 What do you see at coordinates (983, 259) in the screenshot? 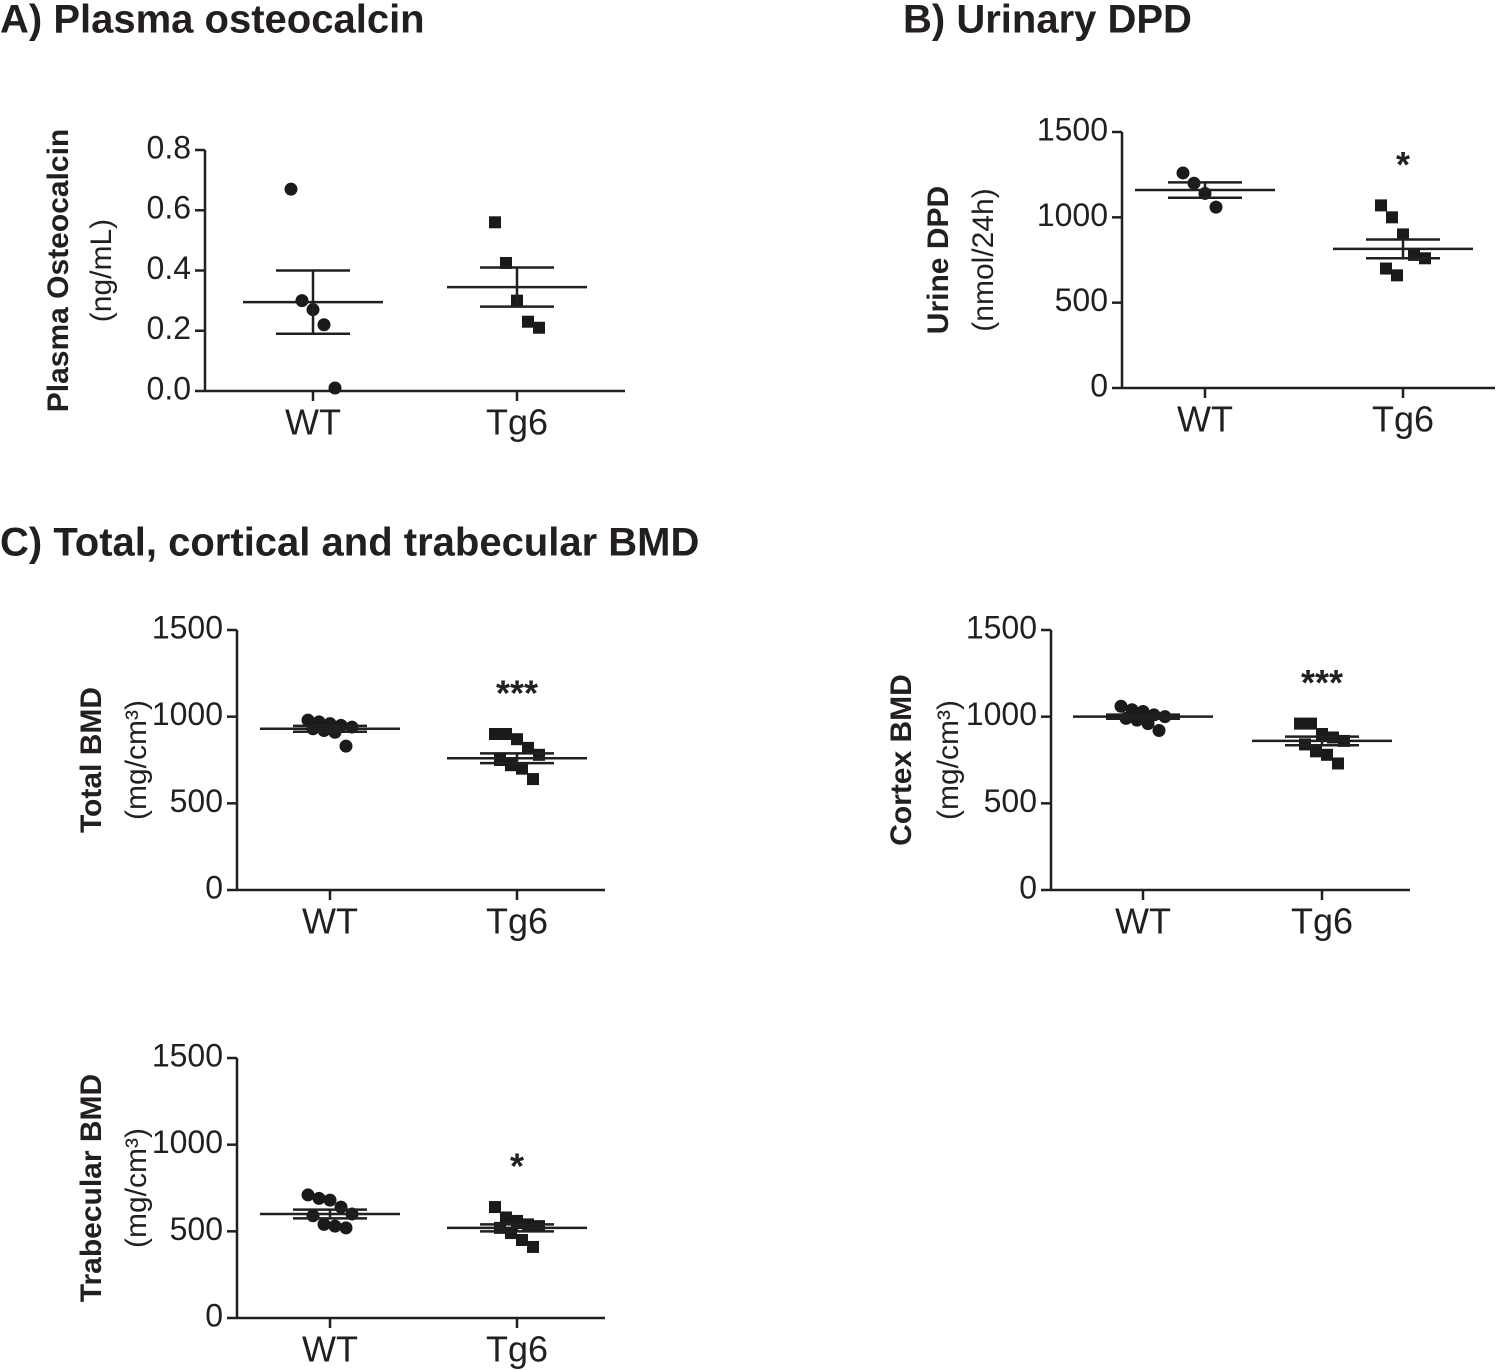
I see `y-axis-unit: (nmol/24h)` at bounding box center [983, 259].